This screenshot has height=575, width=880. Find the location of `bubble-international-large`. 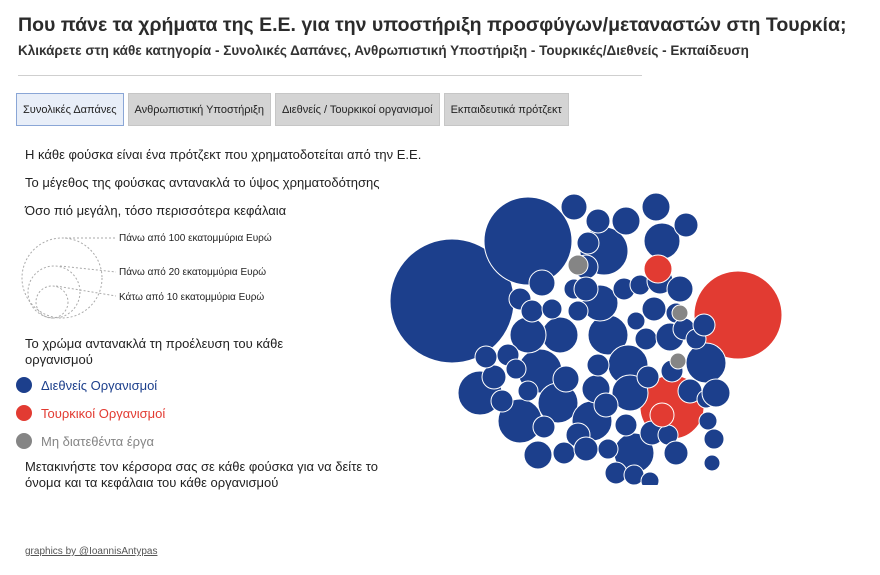

bubble-international-large is located at coordinates (528, 241).